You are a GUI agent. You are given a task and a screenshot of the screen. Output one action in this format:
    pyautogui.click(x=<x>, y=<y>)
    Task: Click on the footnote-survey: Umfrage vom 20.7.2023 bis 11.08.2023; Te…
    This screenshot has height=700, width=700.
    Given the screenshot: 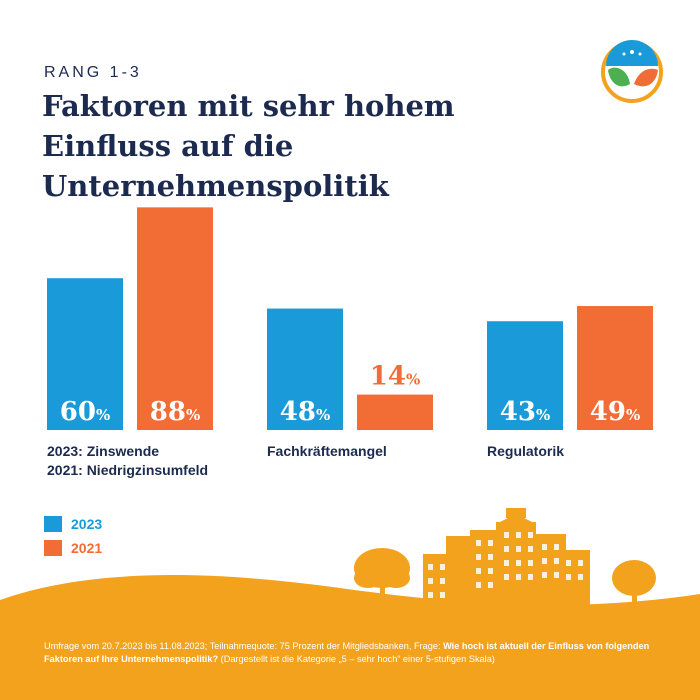 What is the action you would take?
    pyautogui.click(x=244, y=646)
    